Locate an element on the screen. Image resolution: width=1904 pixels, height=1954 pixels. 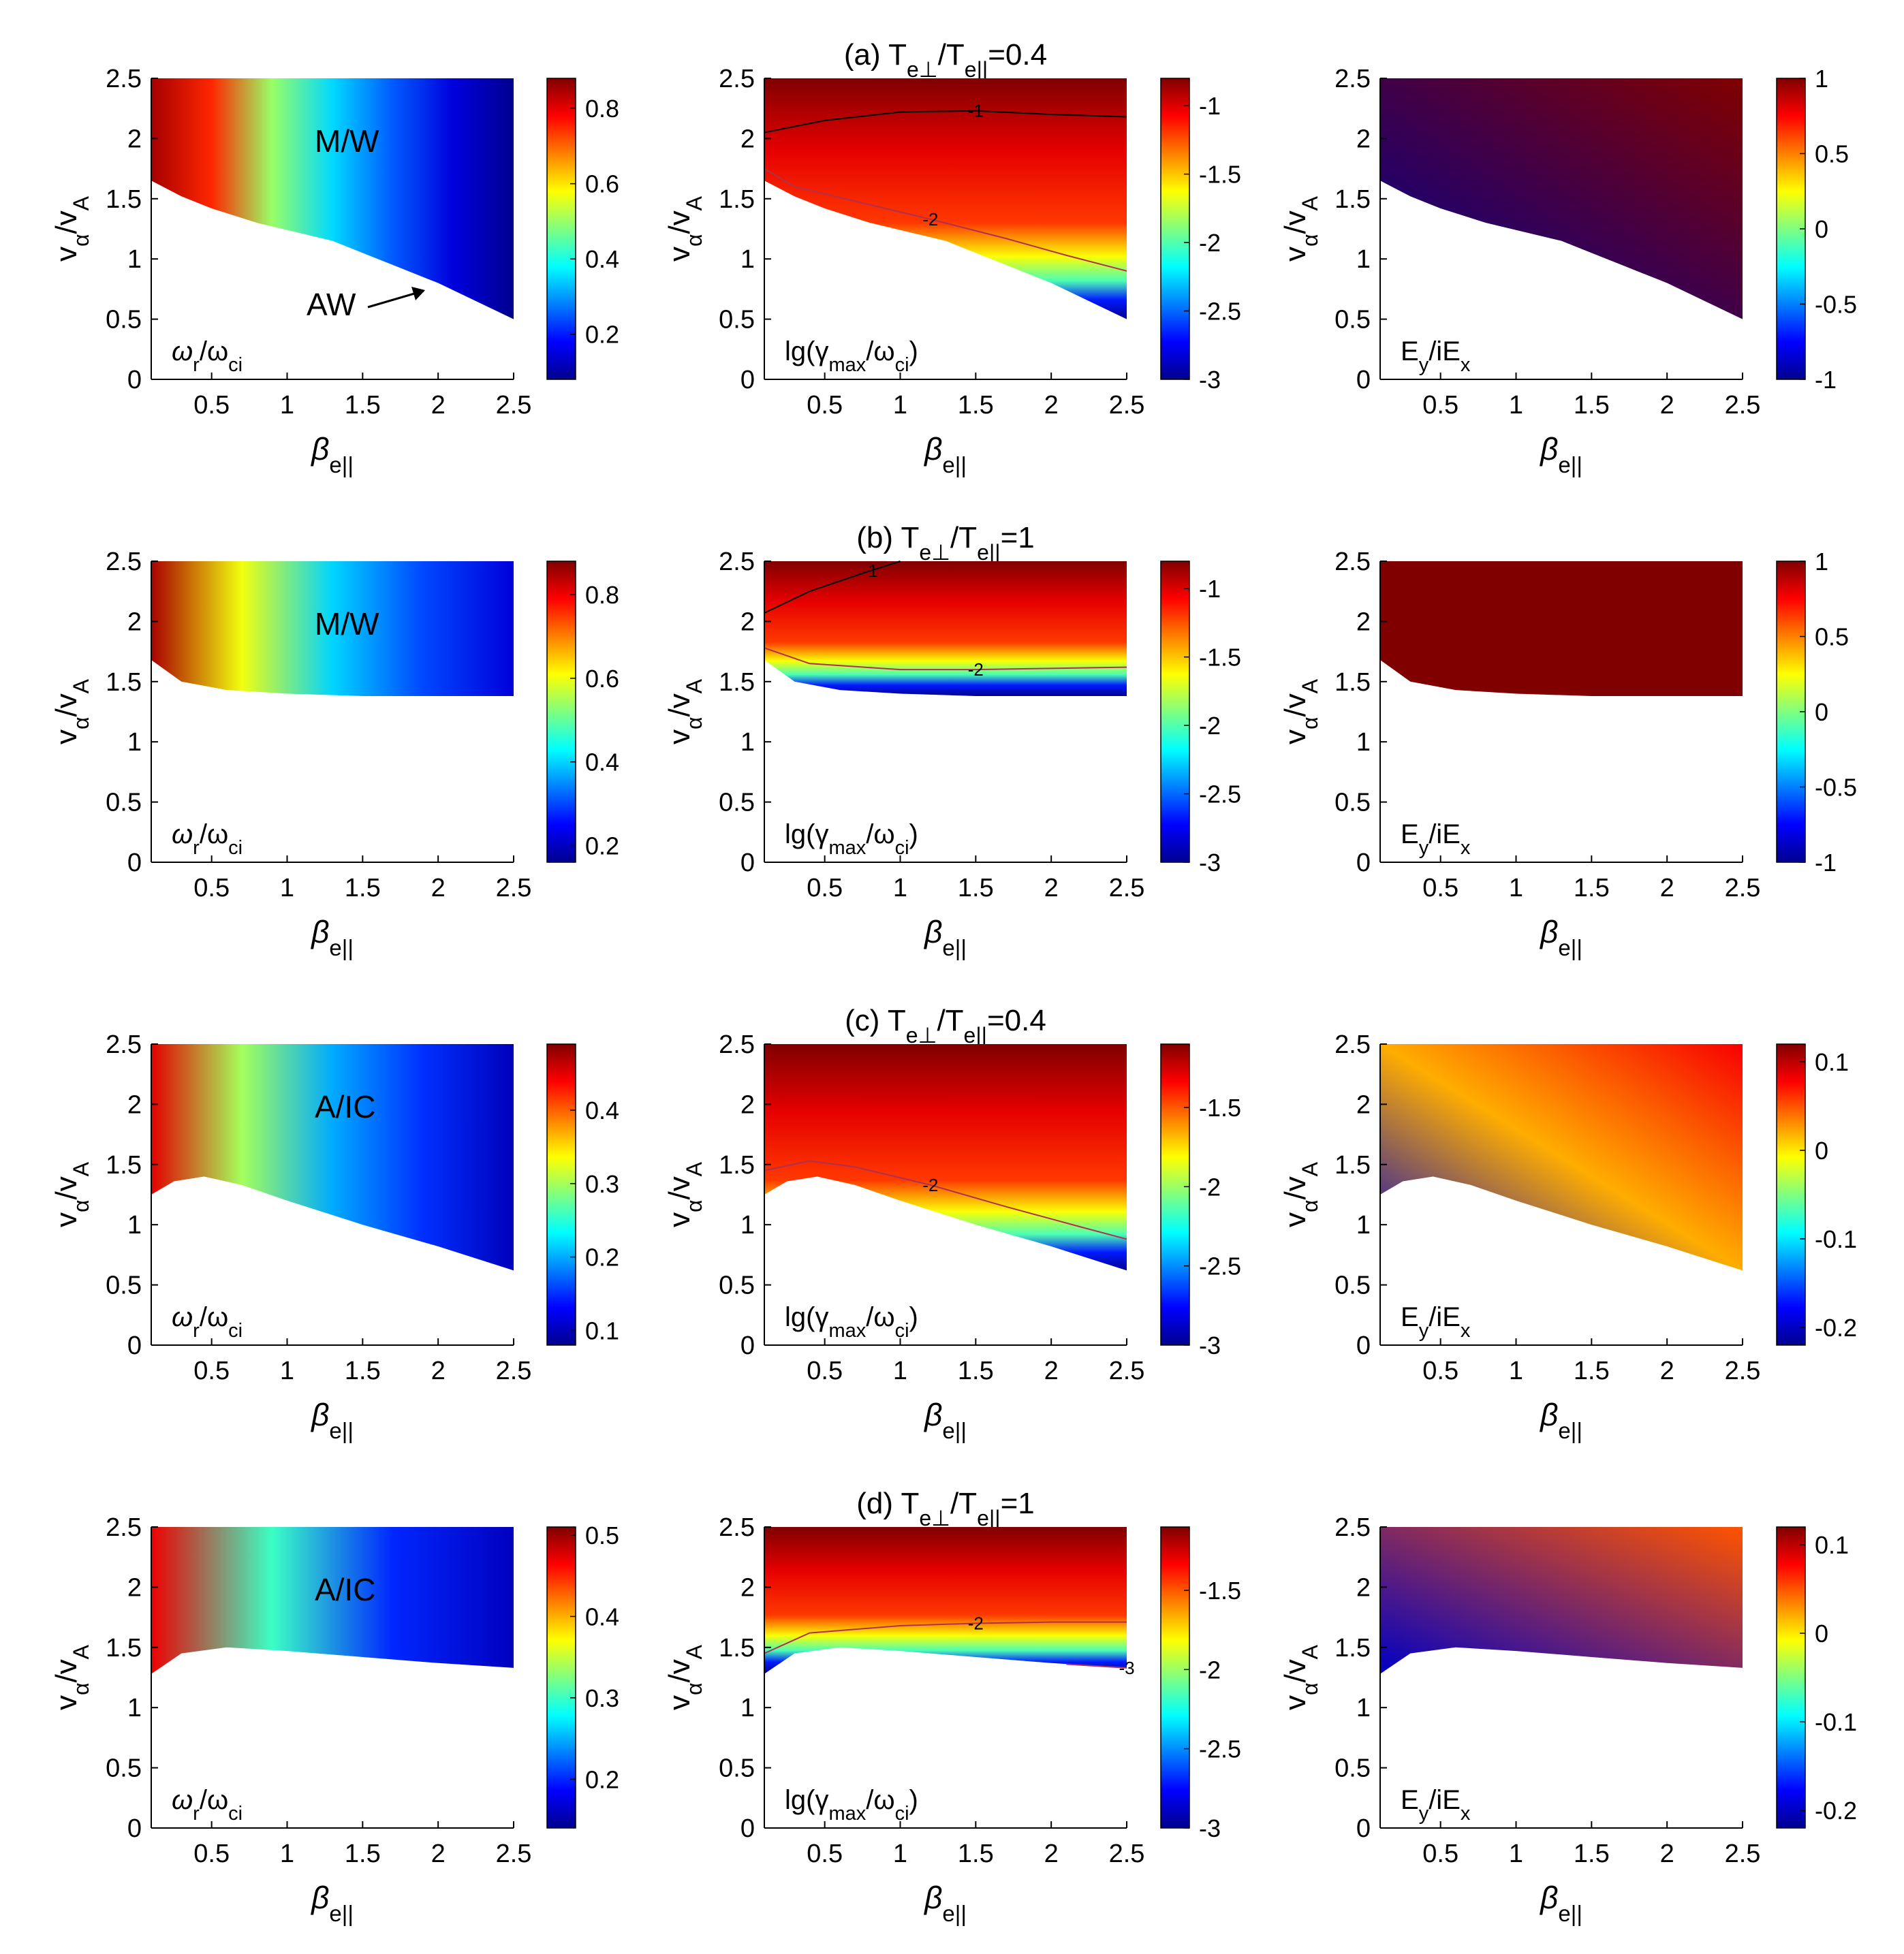
contour-label: -1 is located at coordinates (870, 571).